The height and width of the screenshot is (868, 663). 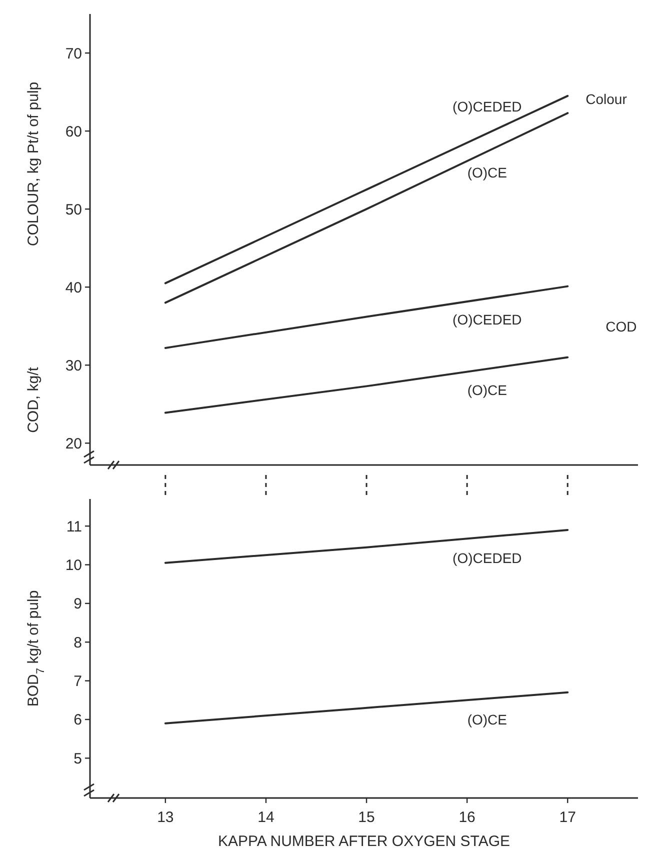 What do you see at coordinates (78, 720) in the screenshot?
I see `y-tick-label: 6` at bounding box center [78, 720].